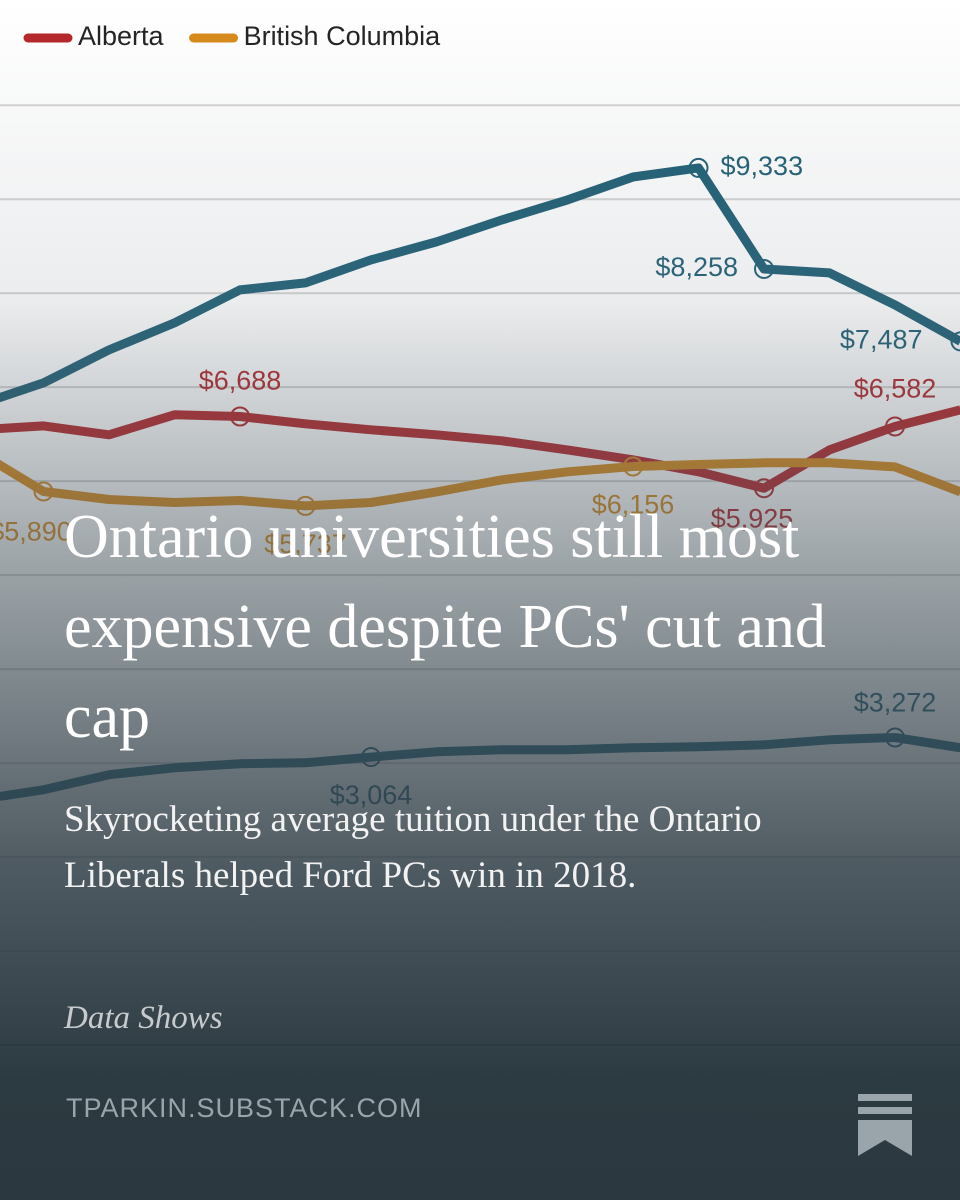 This screenshot has width=960, height=1200. I want to click on author: Data Shows, so click(143, 1018).